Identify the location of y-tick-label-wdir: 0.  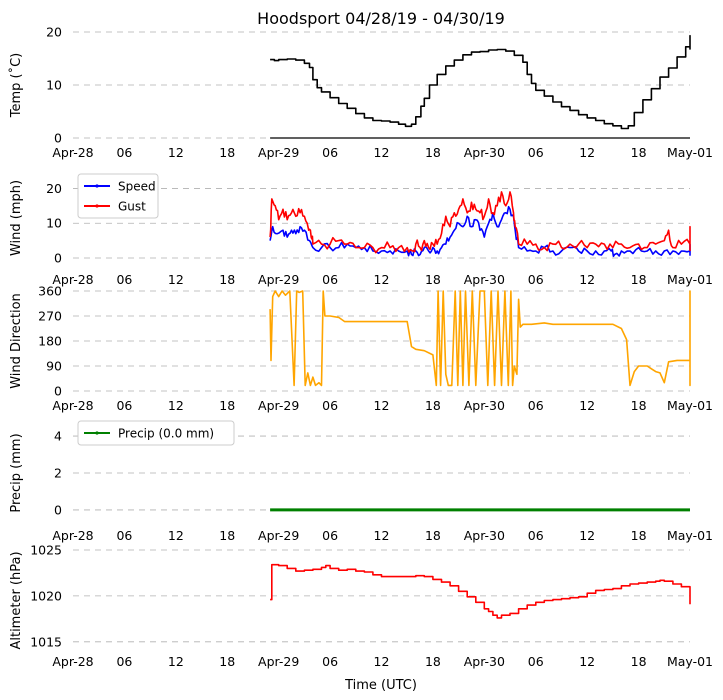
(58, 391).